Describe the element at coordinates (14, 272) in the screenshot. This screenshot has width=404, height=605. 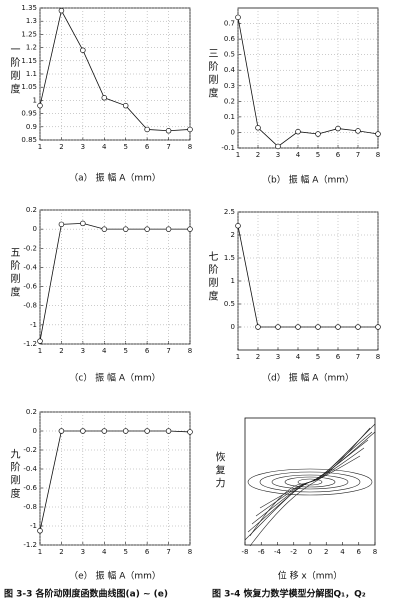
I see `y-axis-label: 五 阶 刚 度` at that location.